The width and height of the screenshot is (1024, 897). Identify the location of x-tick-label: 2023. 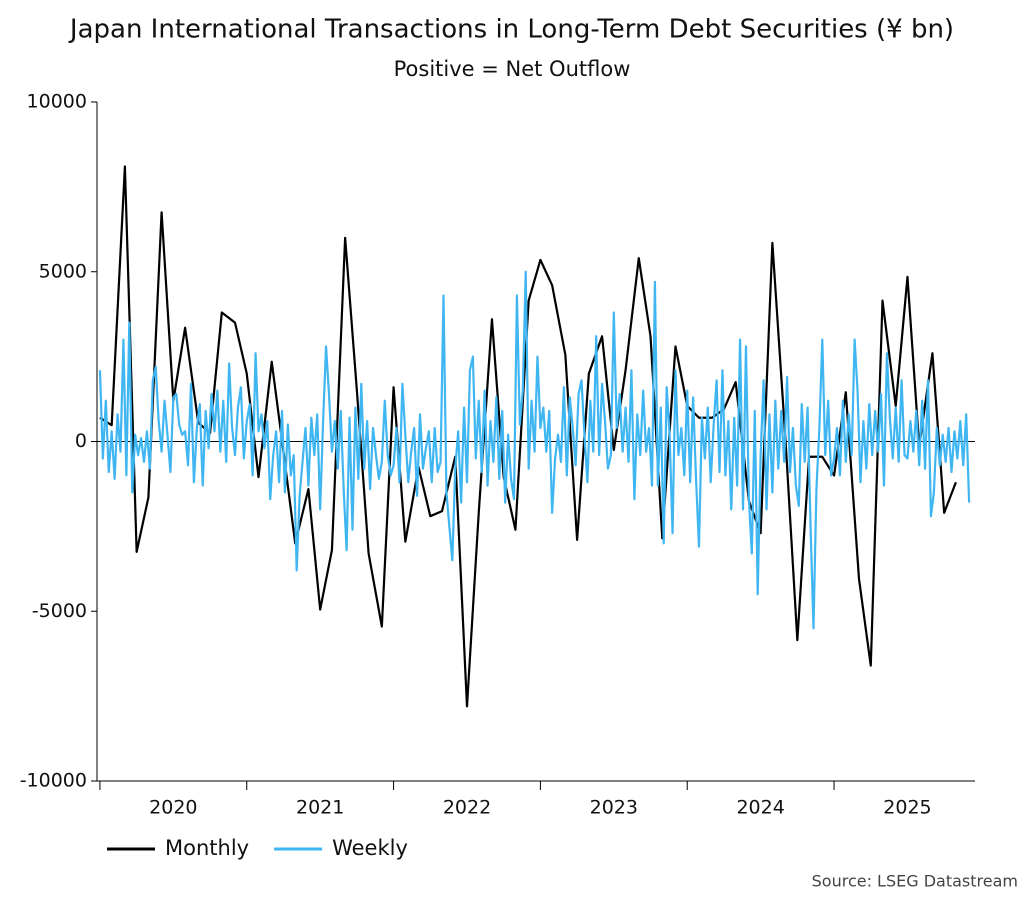
(614, 808).